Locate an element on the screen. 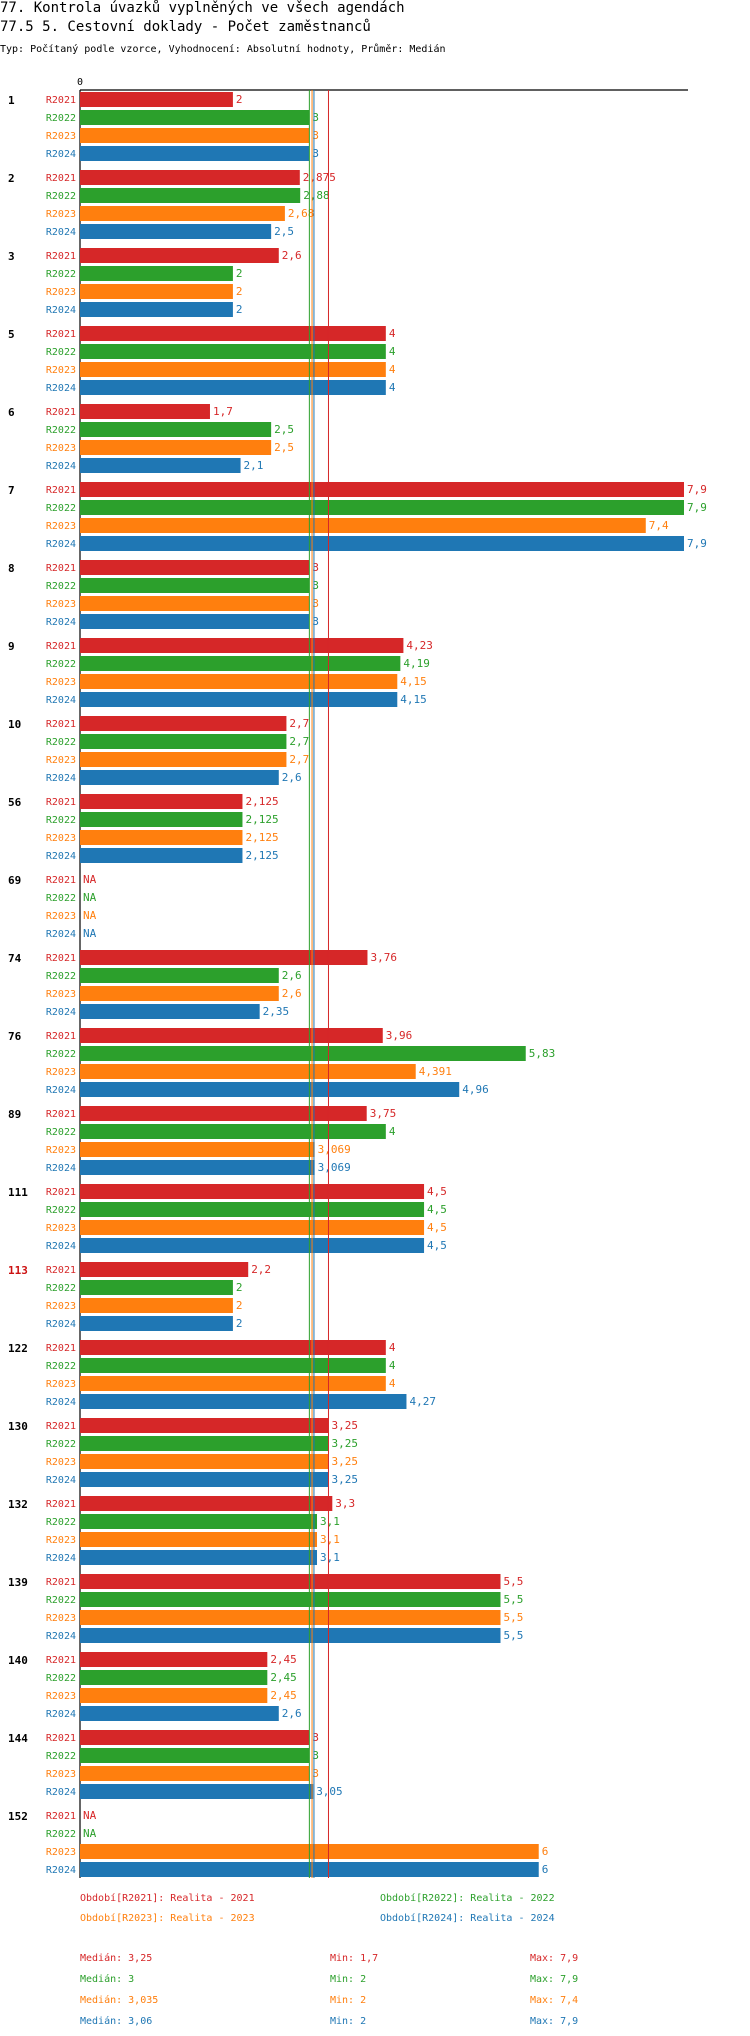 This screenshot has width=750, height=2036. value-label: 2,6 is located at coordinates (292, 1713).